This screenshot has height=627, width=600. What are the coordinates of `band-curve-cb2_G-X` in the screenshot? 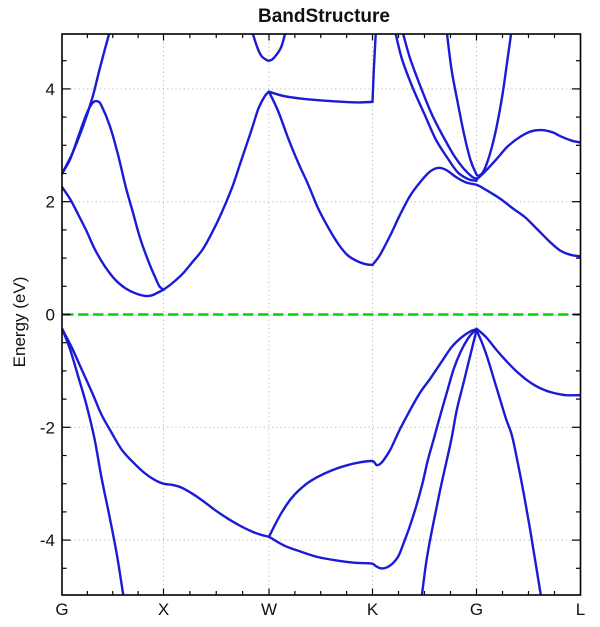 It's located at (113, 195).